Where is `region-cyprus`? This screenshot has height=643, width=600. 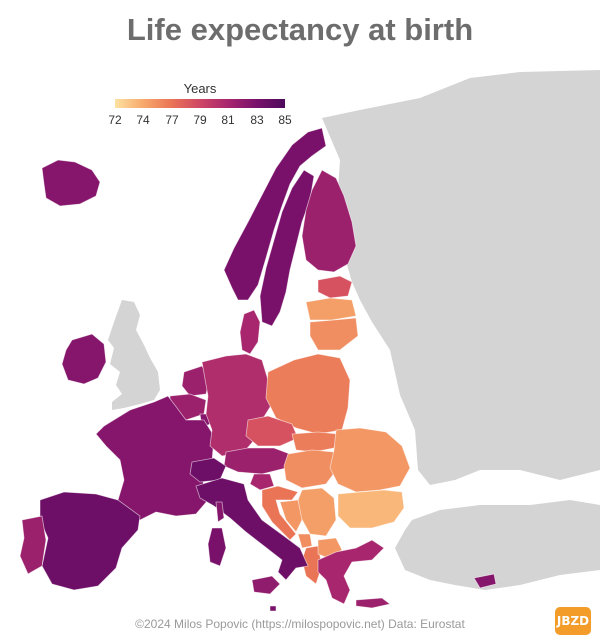
region-cyprus is located at coordinates (485, 581).